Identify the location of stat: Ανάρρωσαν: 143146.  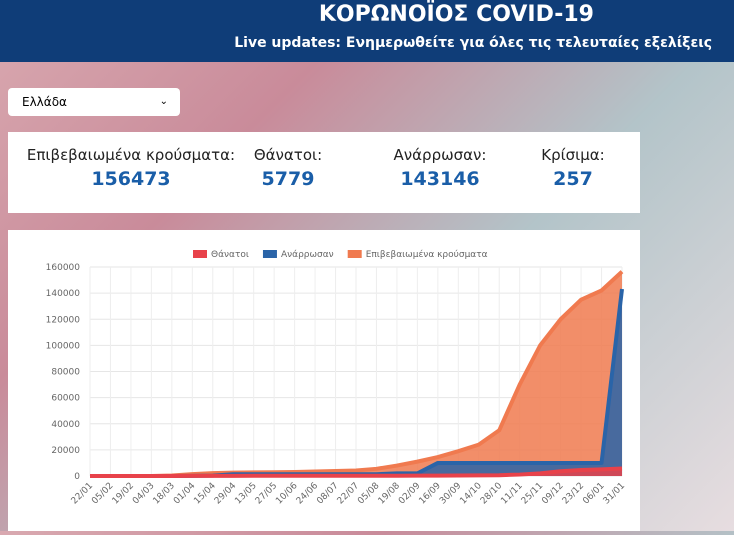
(440, 168).